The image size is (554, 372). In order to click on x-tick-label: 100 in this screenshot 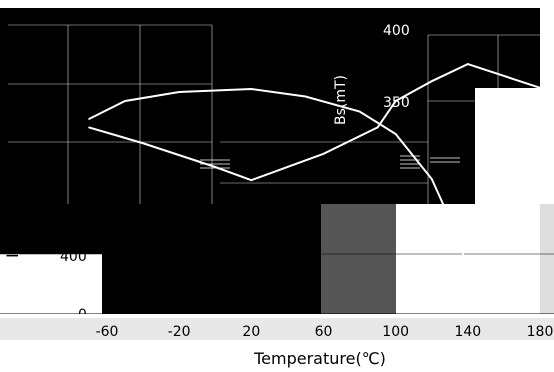, I will do `click(395, 332)`.